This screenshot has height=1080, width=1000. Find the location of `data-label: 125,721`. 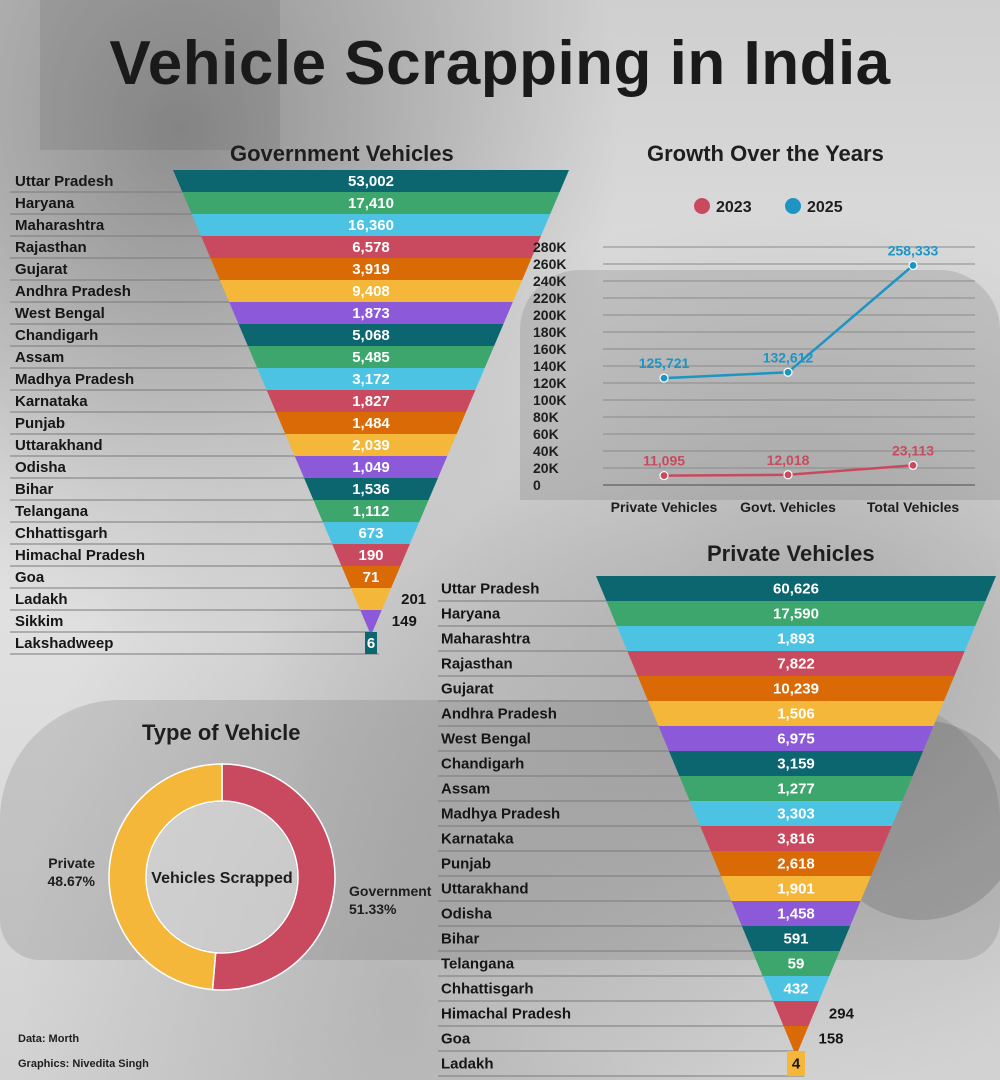

data-label: 125,721 is located at coordinates (664, 363).